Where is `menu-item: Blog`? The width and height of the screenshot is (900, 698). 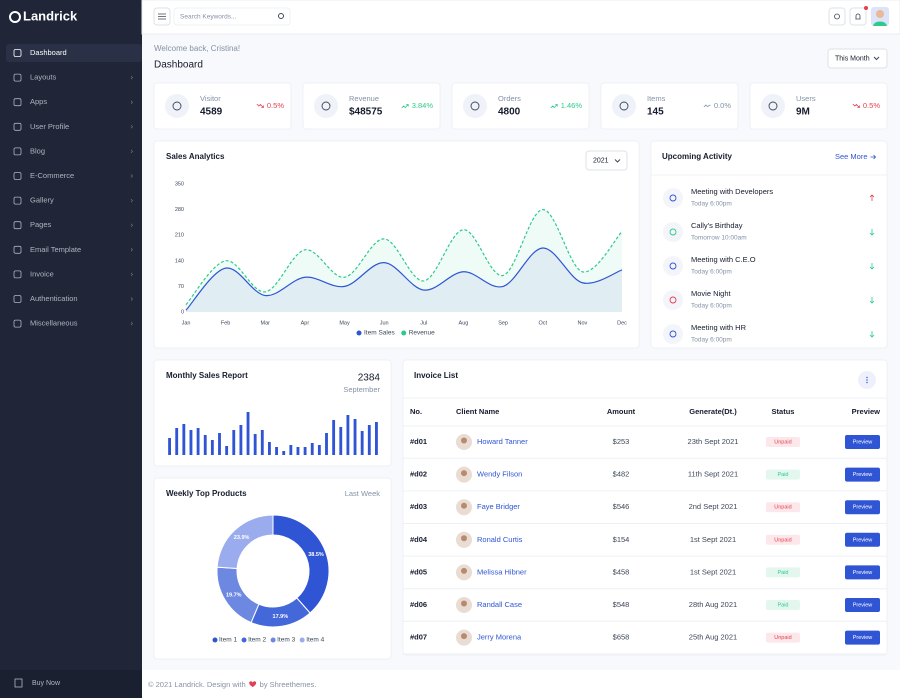 menu-item: Blog is located at coordinates (37, 150).